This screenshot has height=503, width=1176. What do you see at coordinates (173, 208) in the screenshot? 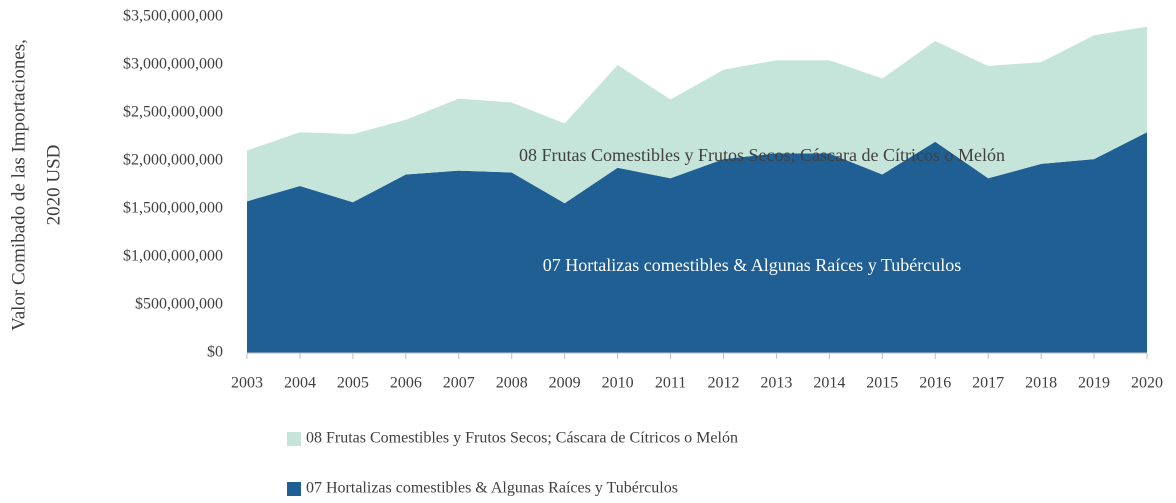
I see `y-tick-label: $1,500,000,000` at bounding box center [173, 208].